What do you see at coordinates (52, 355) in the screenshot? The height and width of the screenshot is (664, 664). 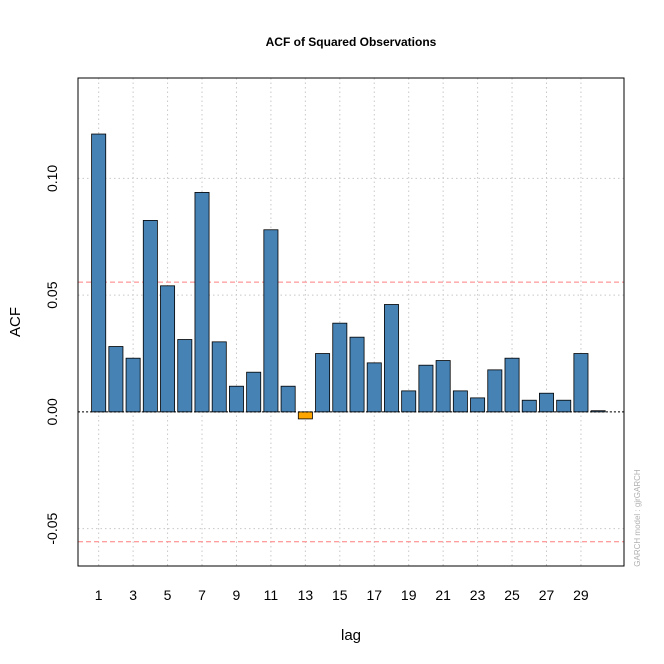 I see `y-tick-labels: -0.05 0.00 0.05 0.10` at bounding box center [52, 355].